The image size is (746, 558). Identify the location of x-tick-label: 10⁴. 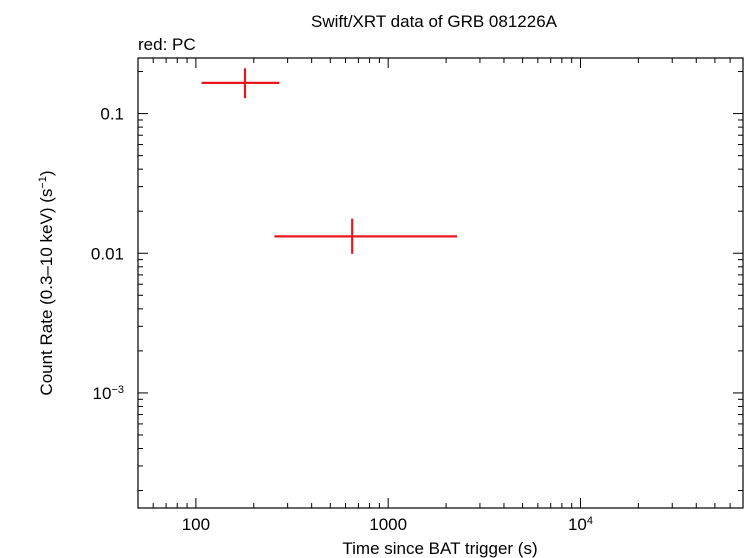
(580, 524).